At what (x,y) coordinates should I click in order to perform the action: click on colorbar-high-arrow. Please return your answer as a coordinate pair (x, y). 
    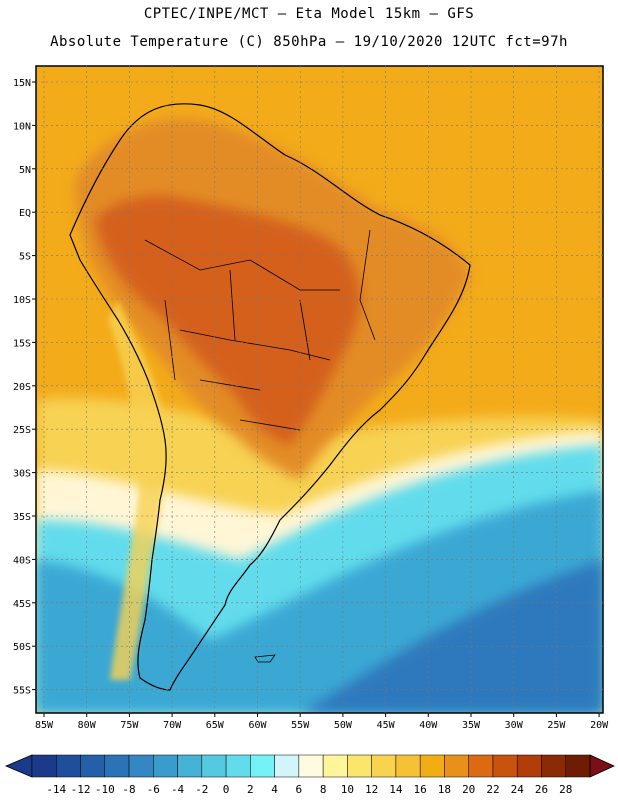
    Looking at the image, I should click on (602, 766).